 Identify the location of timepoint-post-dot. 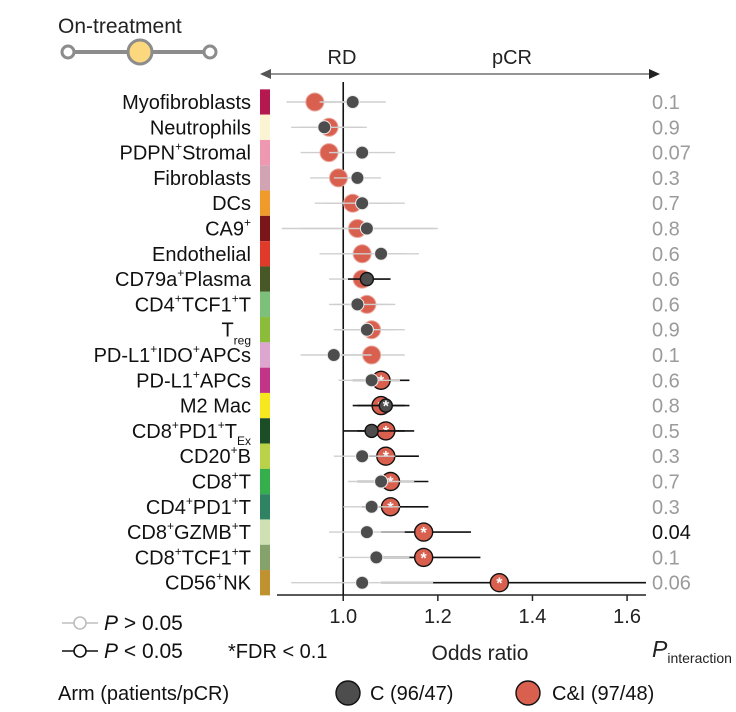
(210, 52).